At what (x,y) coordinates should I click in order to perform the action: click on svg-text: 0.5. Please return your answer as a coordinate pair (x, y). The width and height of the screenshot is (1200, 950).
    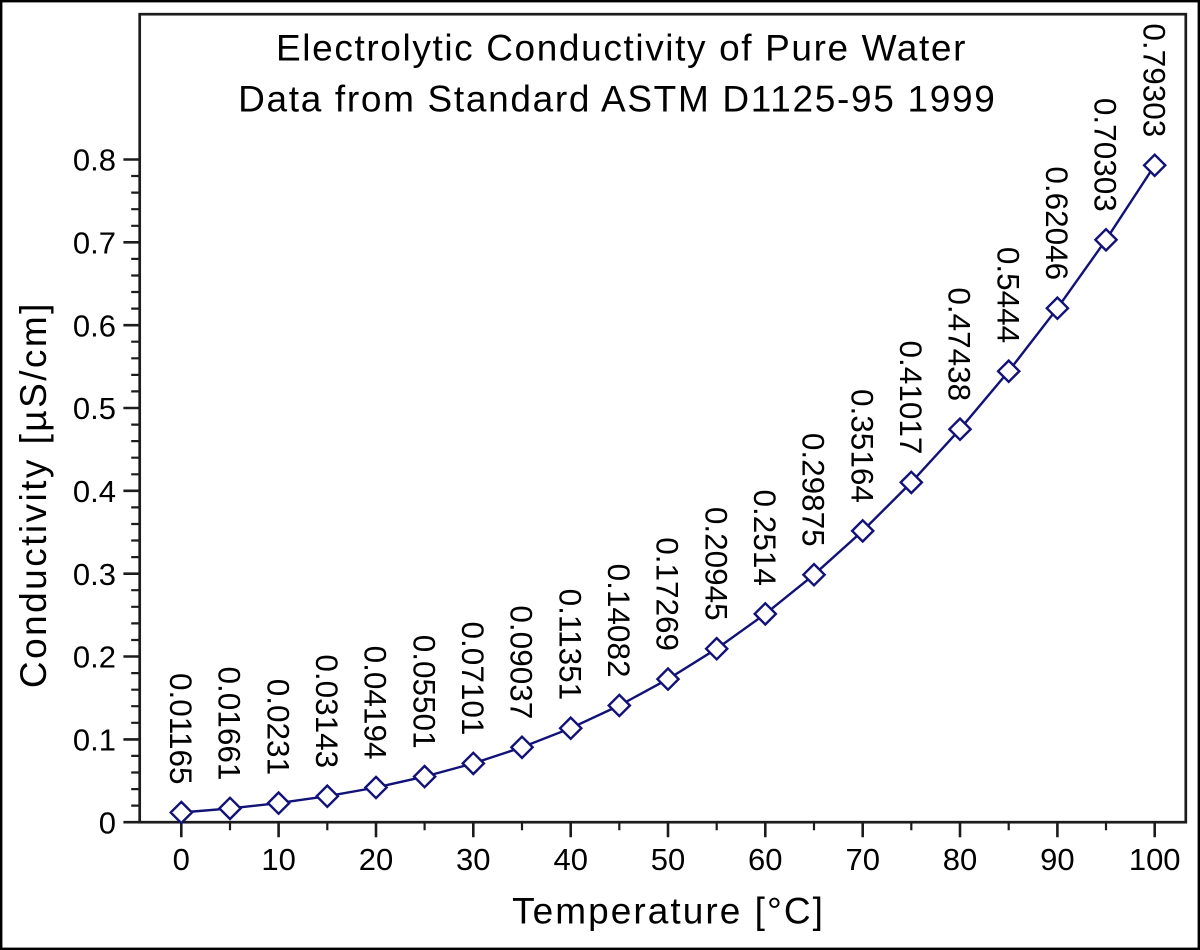
    Looking at the image, I should click on (94, 408).